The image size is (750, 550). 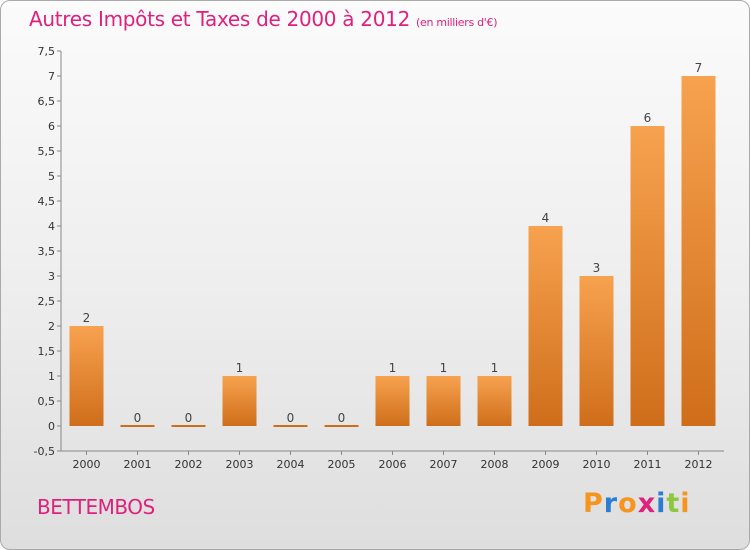 I want to click on y-tick-label: 5,5, so click(x=47, y=151).